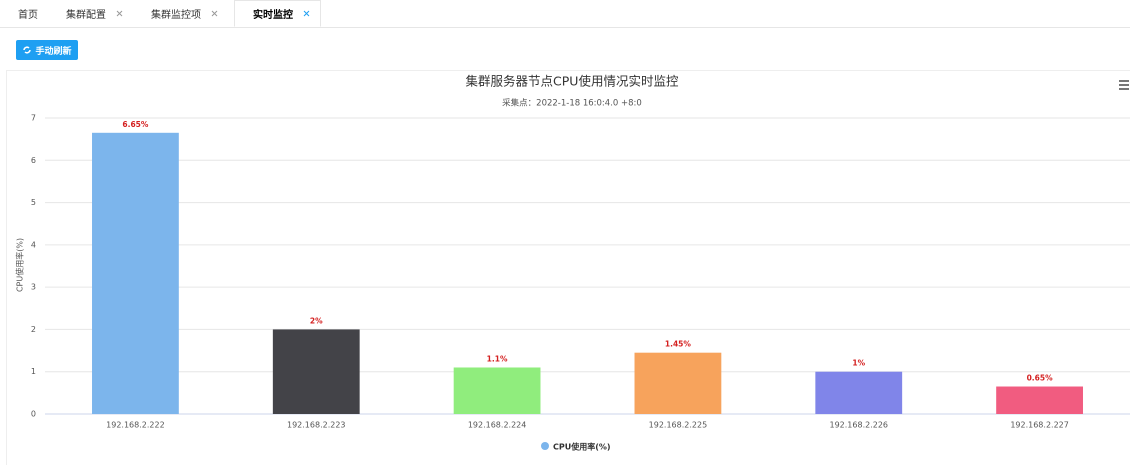 This screenshot has height=465, width=1130. Describe the element at coordinates (1124, 85) in the screenshot. I see `menu-icon` at that location.